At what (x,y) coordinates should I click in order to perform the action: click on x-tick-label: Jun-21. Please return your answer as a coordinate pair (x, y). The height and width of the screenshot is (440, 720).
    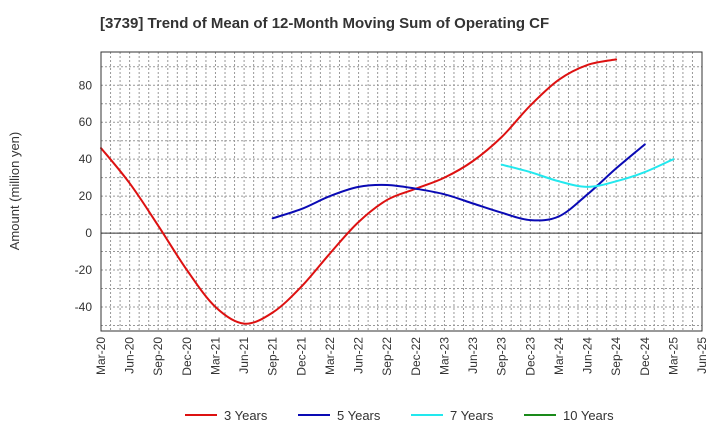
    Looking at the image, I should click on (244, 355).